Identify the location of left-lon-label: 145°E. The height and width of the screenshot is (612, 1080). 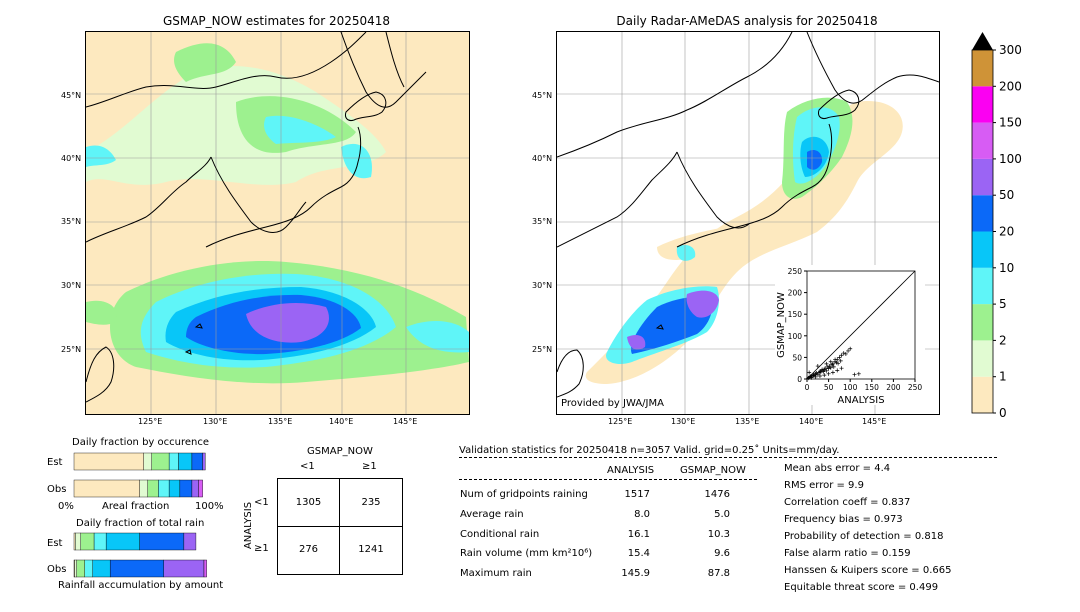
(405, 421).